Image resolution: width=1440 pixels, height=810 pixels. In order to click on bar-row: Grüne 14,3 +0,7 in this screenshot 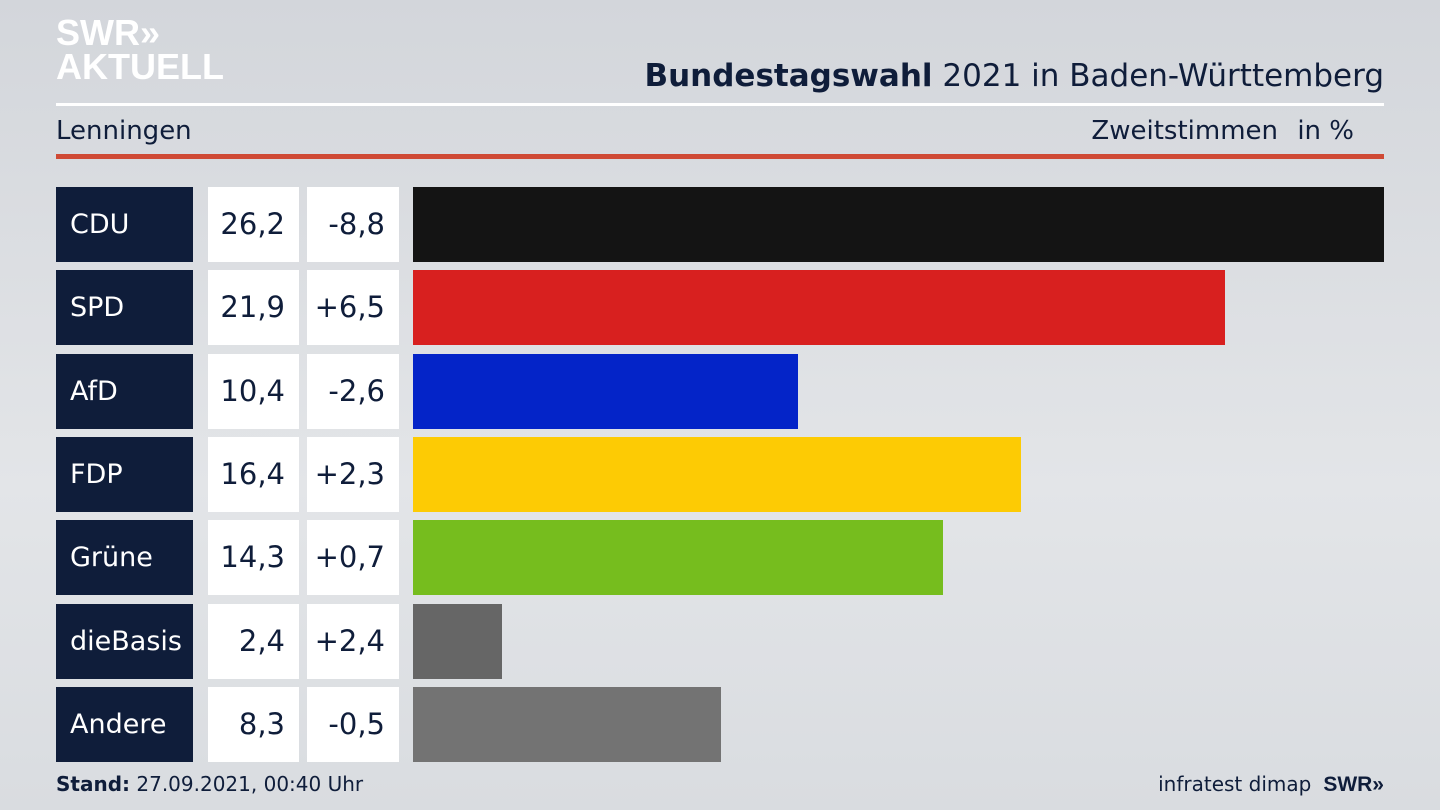, I will do `click(720, 558)`.